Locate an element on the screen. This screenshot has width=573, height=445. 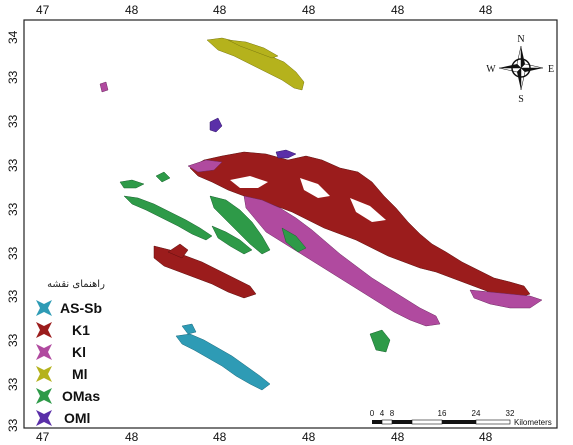
scale-unit: Kilometers is located at coordinates (533, 422).